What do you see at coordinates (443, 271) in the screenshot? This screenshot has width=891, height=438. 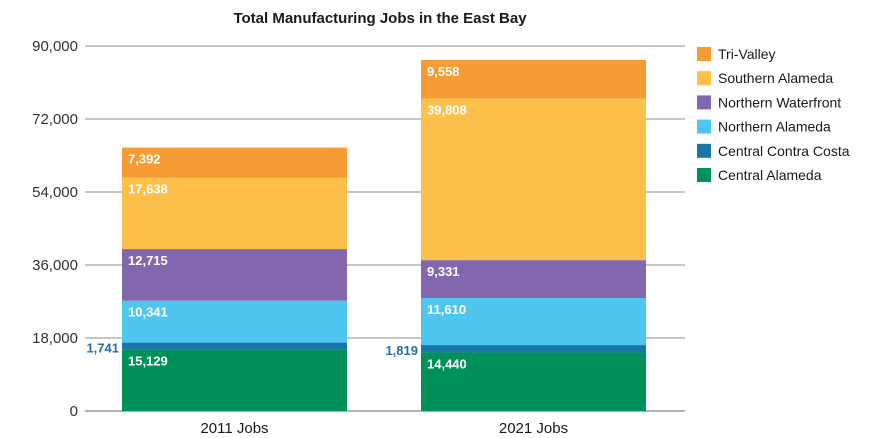 I see `data-label: 9,331` at bounding box center [443, 271].